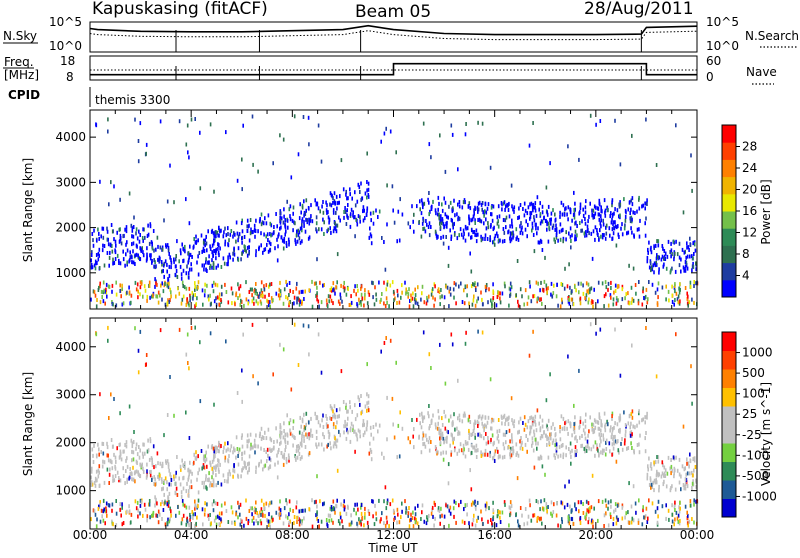  I want to click on y-tick-label: 3000, so click(70, 395).